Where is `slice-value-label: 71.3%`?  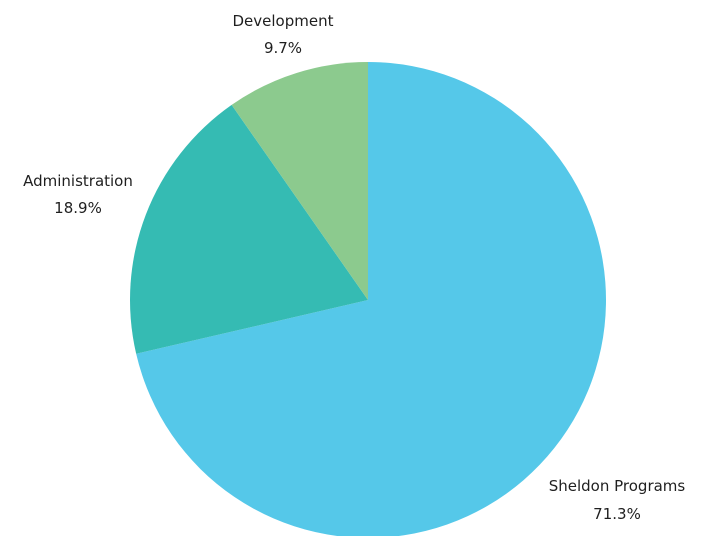 slice-value-label: 71.3% is located at coordinates (617, 514).